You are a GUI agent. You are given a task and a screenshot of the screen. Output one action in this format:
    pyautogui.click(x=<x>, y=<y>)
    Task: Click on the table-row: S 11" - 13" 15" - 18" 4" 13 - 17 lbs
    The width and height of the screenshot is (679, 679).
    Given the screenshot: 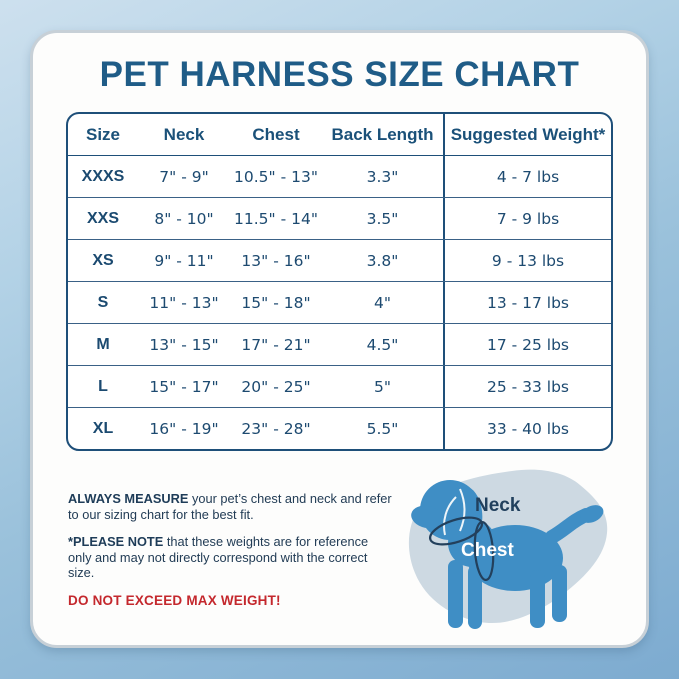 What is the action you would take?
    pyautogui.click(x=339, y=302)
    